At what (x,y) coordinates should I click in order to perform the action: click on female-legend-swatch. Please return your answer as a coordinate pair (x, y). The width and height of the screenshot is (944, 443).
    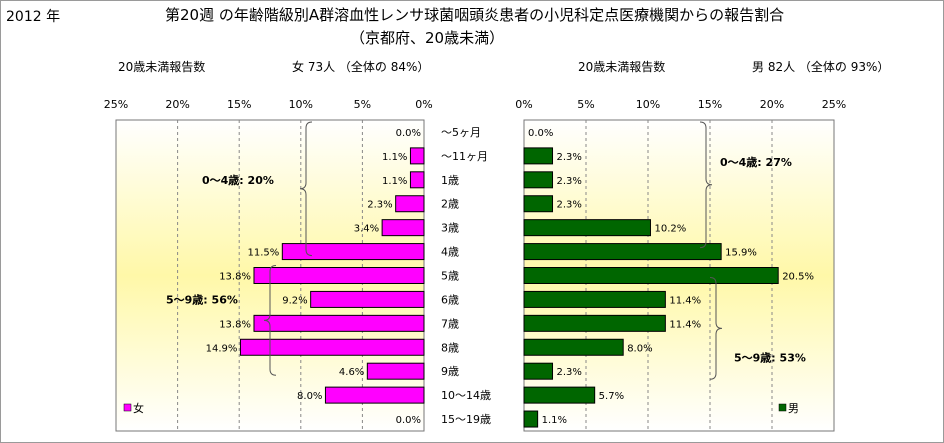
    Looking at the image, I should click on (127, 407).